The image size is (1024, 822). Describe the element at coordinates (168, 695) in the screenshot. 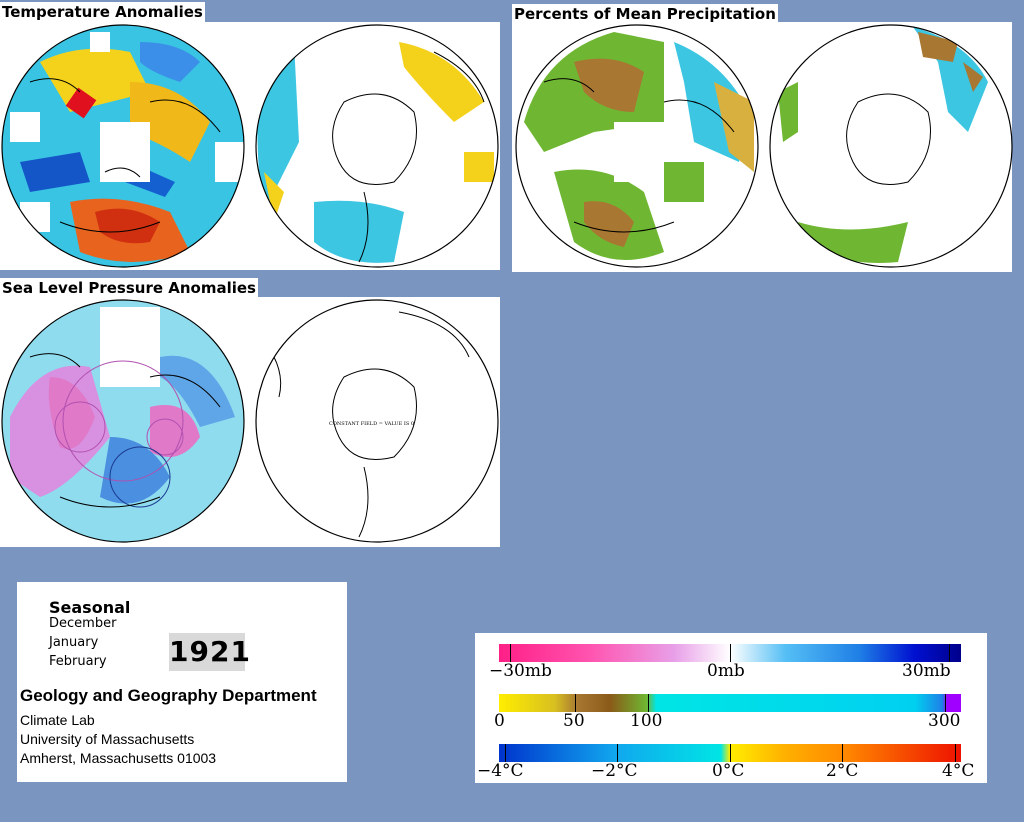

I see `department-name: Geology and Geography Department` at that location.